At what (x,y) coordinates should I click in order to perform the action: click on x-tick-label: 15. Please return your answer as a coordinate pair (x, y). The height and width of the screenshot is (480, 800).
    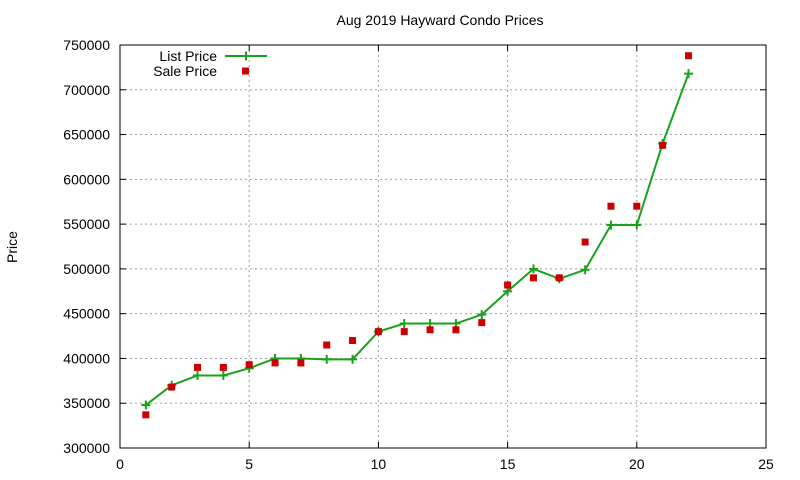
    Looking at the image, I should click on (508, 464).